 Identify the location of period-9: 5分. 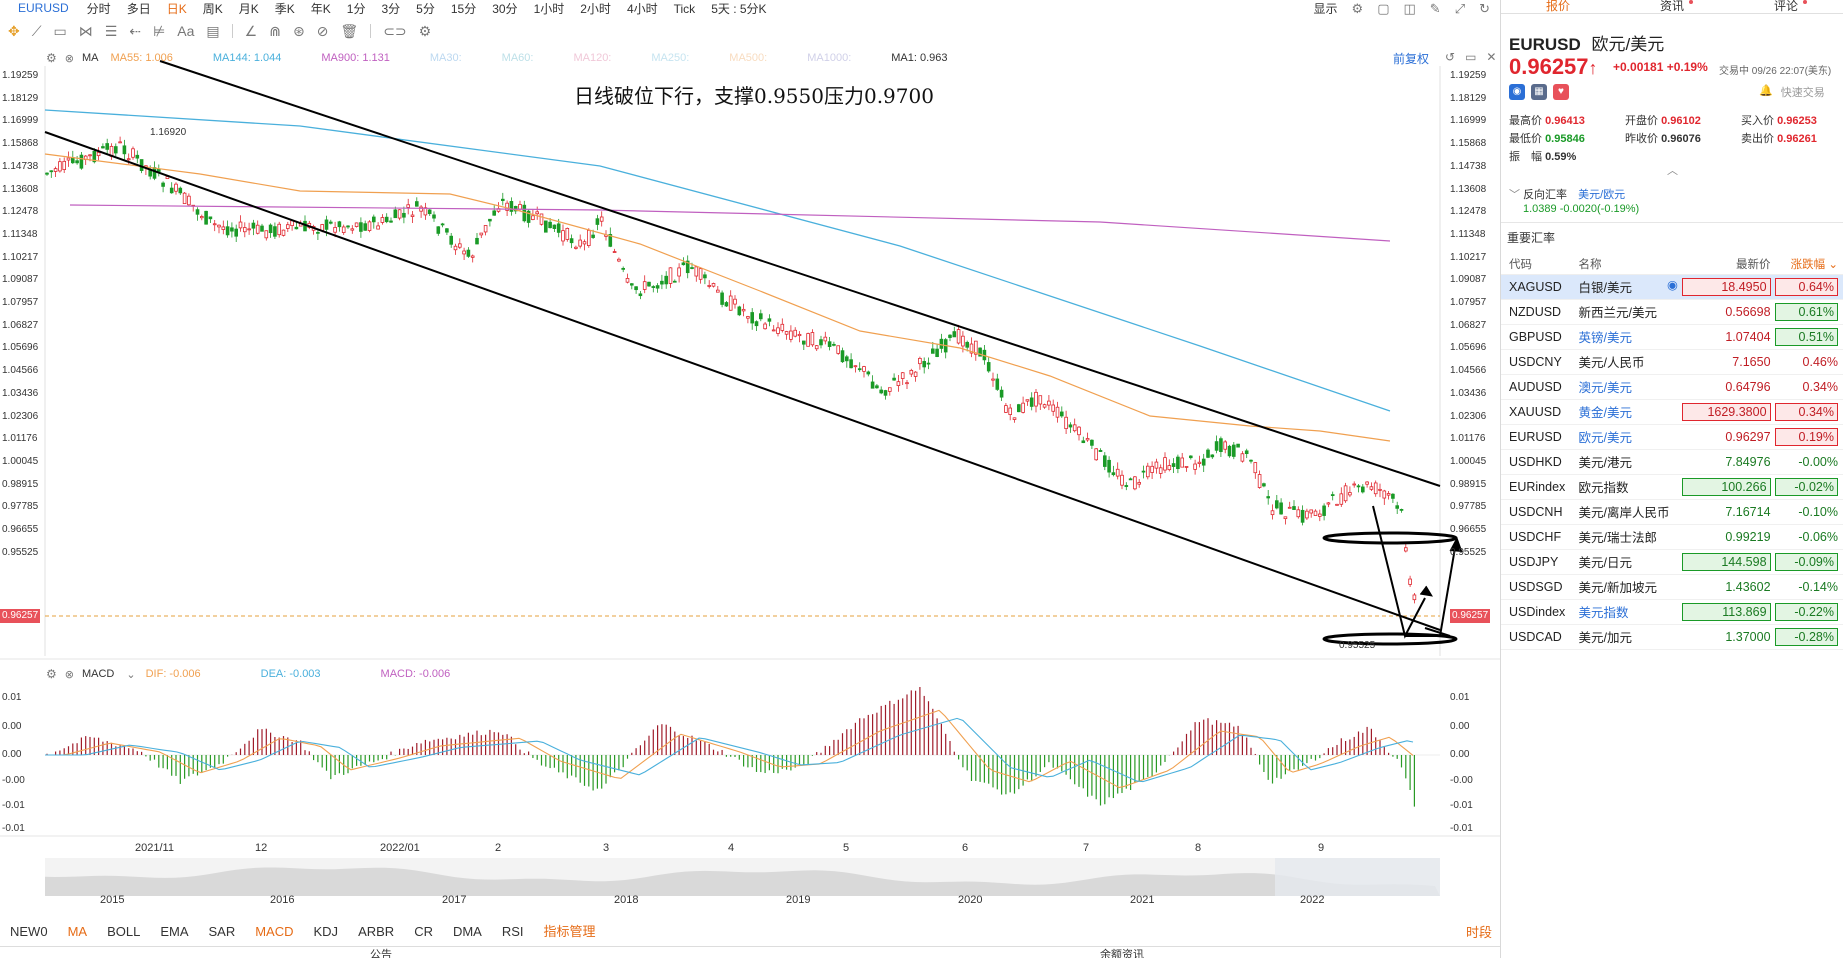
(425, 8).